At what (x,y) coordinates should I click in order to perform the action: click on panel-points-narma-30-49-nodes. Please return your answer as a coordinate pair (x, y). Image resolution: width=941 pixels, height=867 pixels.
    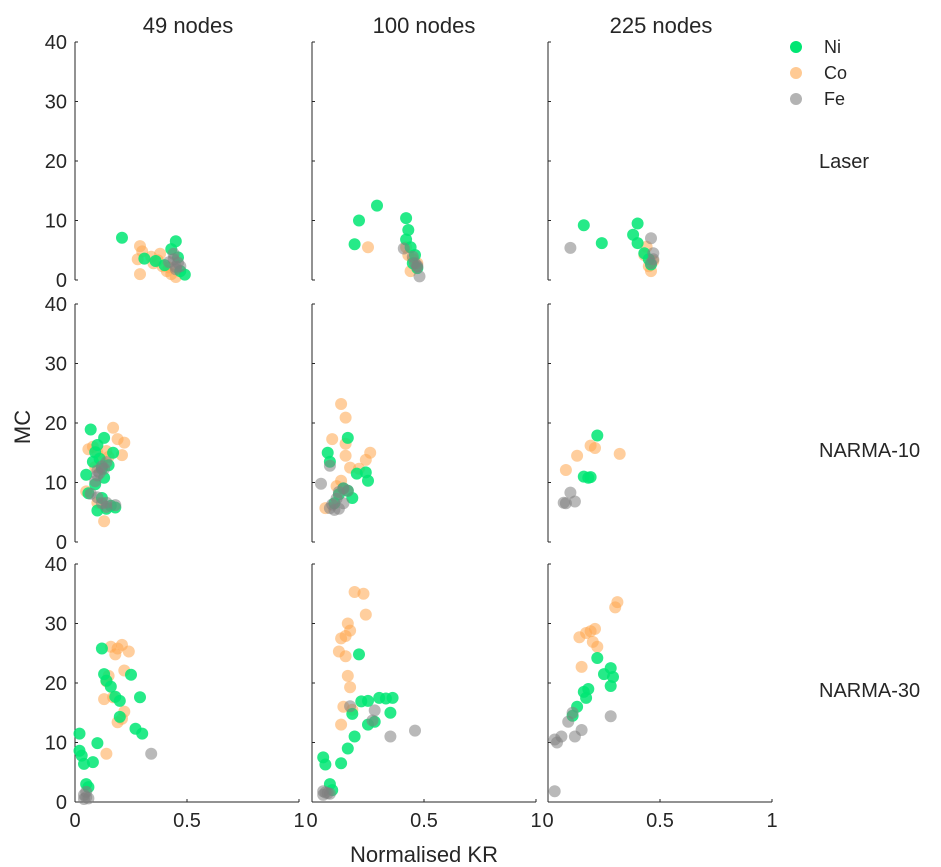
    Looking at the image, I should click on (115, 721).